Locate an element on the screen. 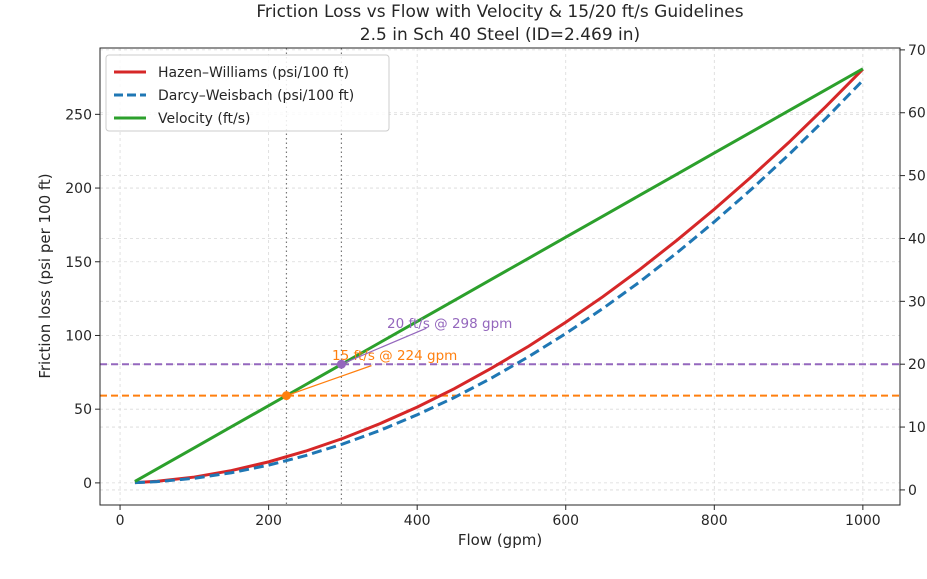  y-tick-label: 150 is located at coordinates (78, 263).